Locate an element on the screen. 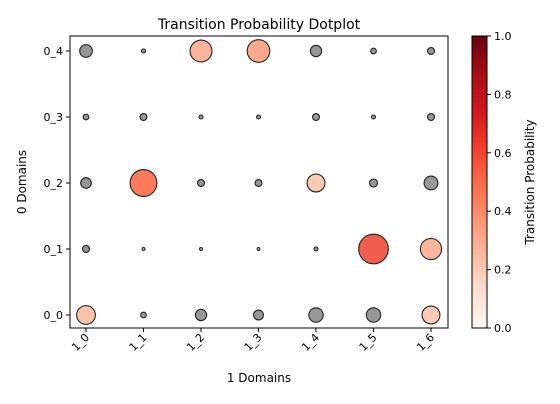 Image resolution: width=560 pixels, height=404 pixels. y-tick-label: 0_3 is located at coordinates (54, 117).